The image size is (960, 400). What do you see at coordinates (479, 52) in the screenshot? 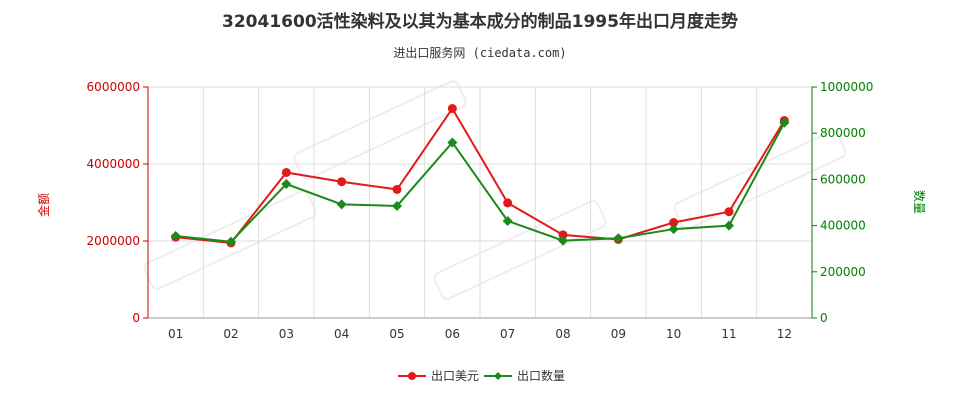
I see `chart-subtitle: 进出口服务网 (ciedata.com)` at bounding box center [479, 52].